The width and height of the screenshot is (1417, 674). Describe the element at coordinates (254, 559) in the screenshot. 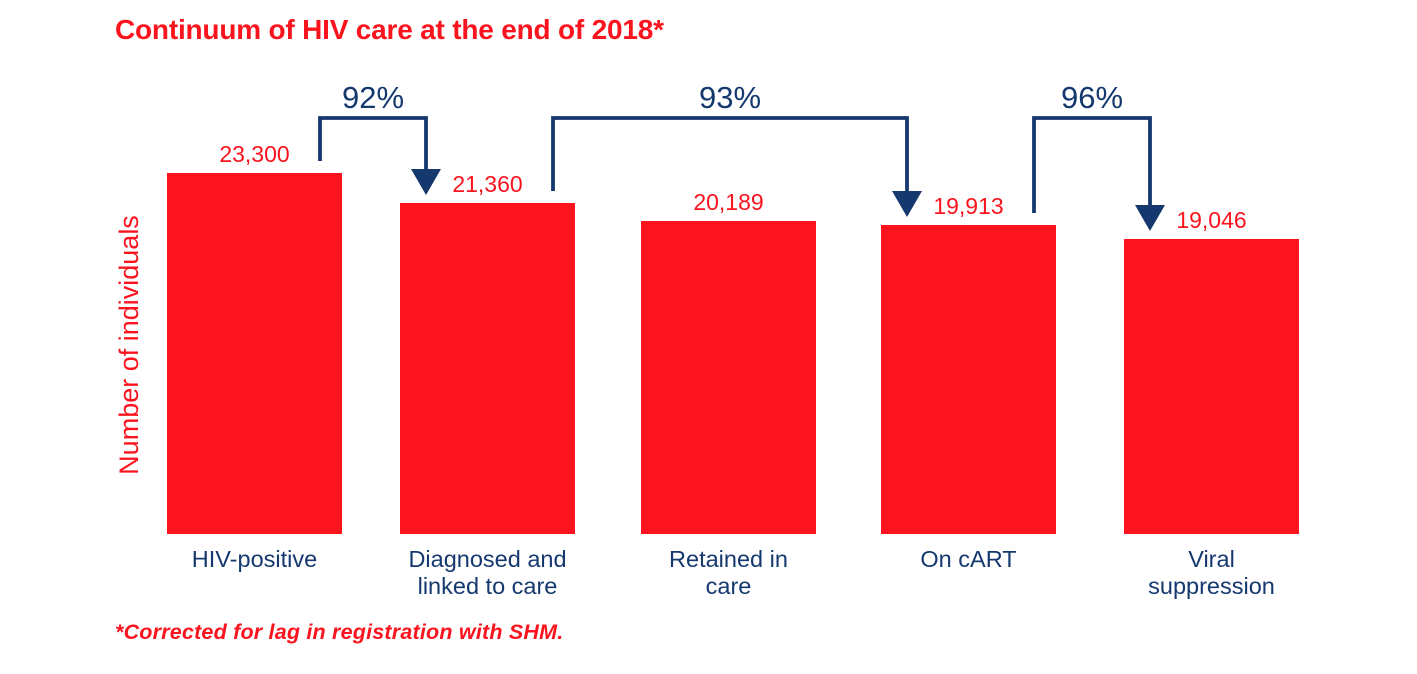

I see `bar-category-label: HIV-positive` at that location.